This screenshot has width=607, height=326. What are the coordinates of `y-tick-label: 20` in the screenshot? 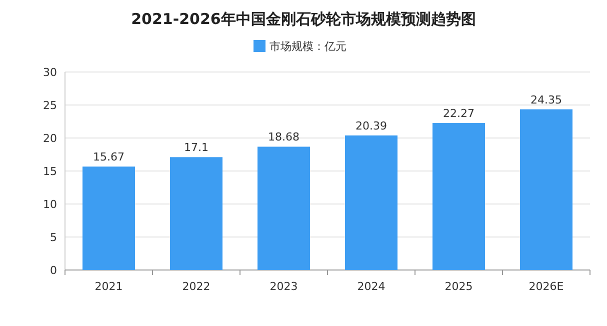 It's located at (50, 138).